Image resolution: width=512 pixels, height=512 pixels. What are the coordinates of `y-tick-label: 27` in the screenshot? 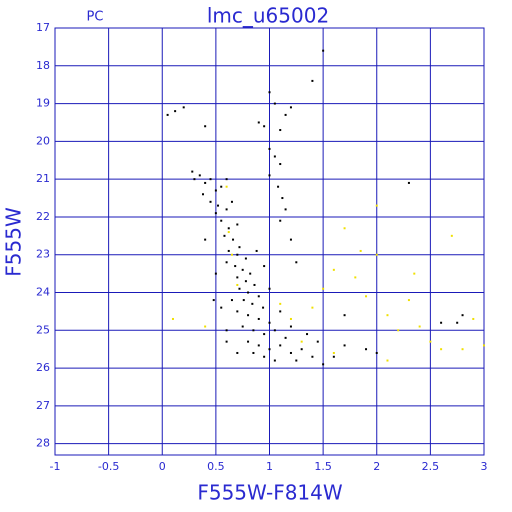 It's located at (43, 405).